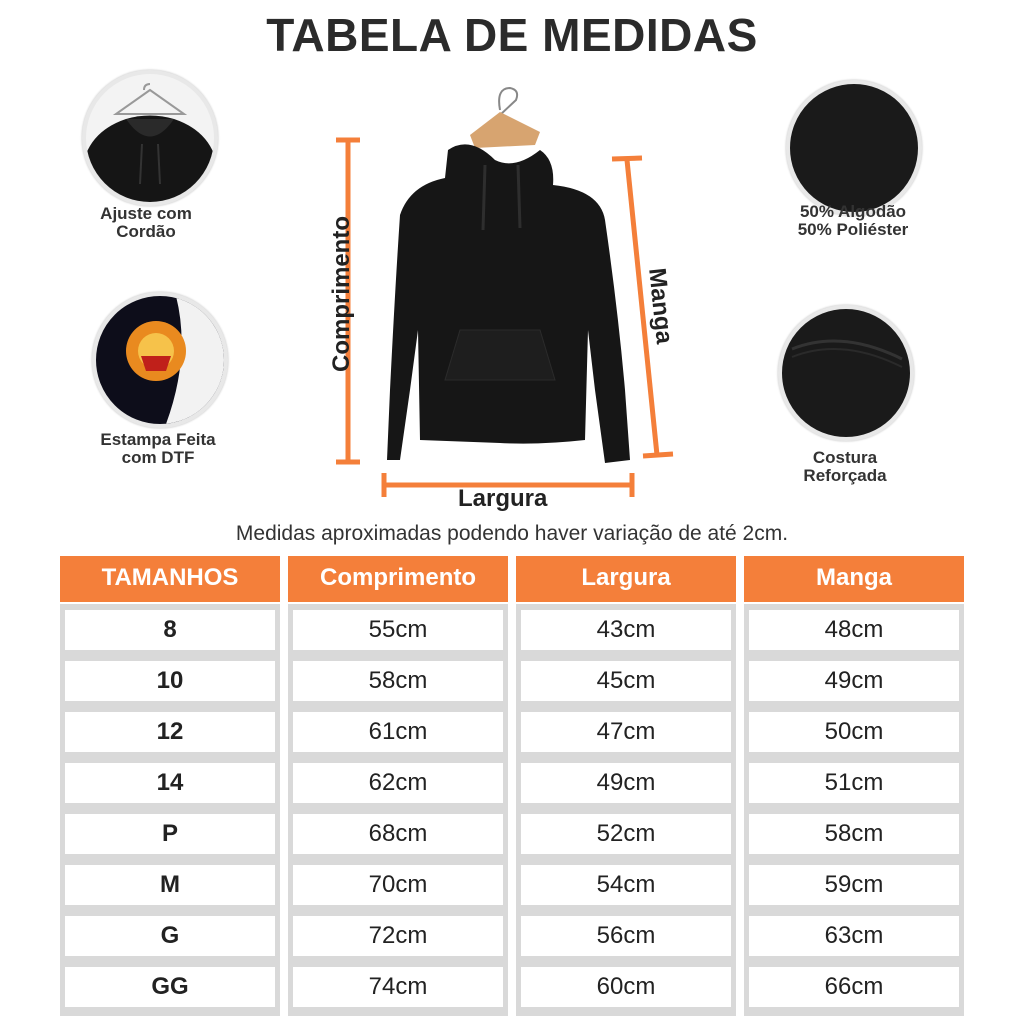 Image resolution: width=1024 pixels, height=1024 pixels. What do you see at coordinates (160, 360) in the screenshot?
I see `print-detail-icon` at bounding box center [160, 360].